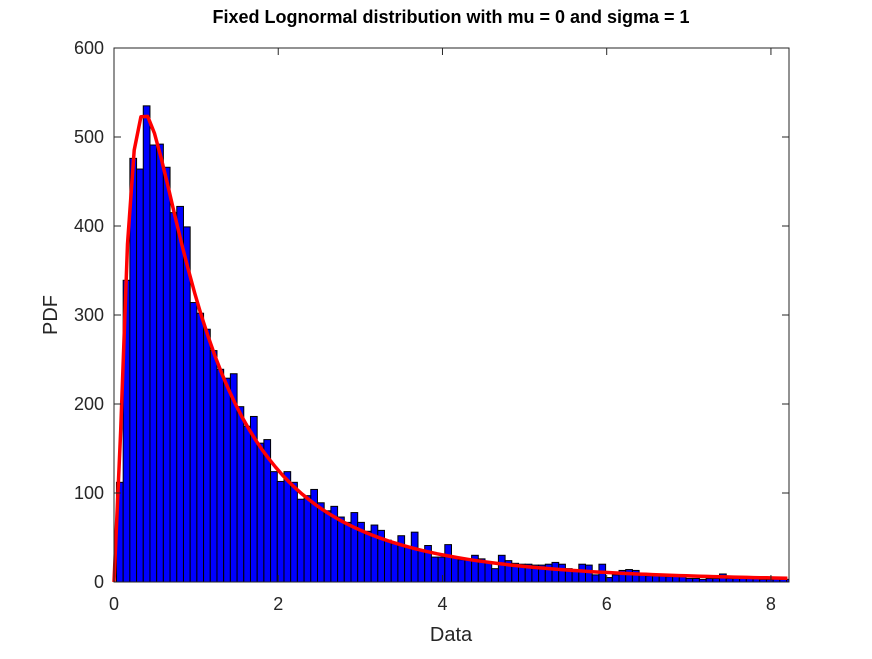 This screenshot has width=872, height=659. What do you see at coordinates (89, 226) in the screenshot?
I see `y-tick-label: 400` at bounding box center [89, 226].